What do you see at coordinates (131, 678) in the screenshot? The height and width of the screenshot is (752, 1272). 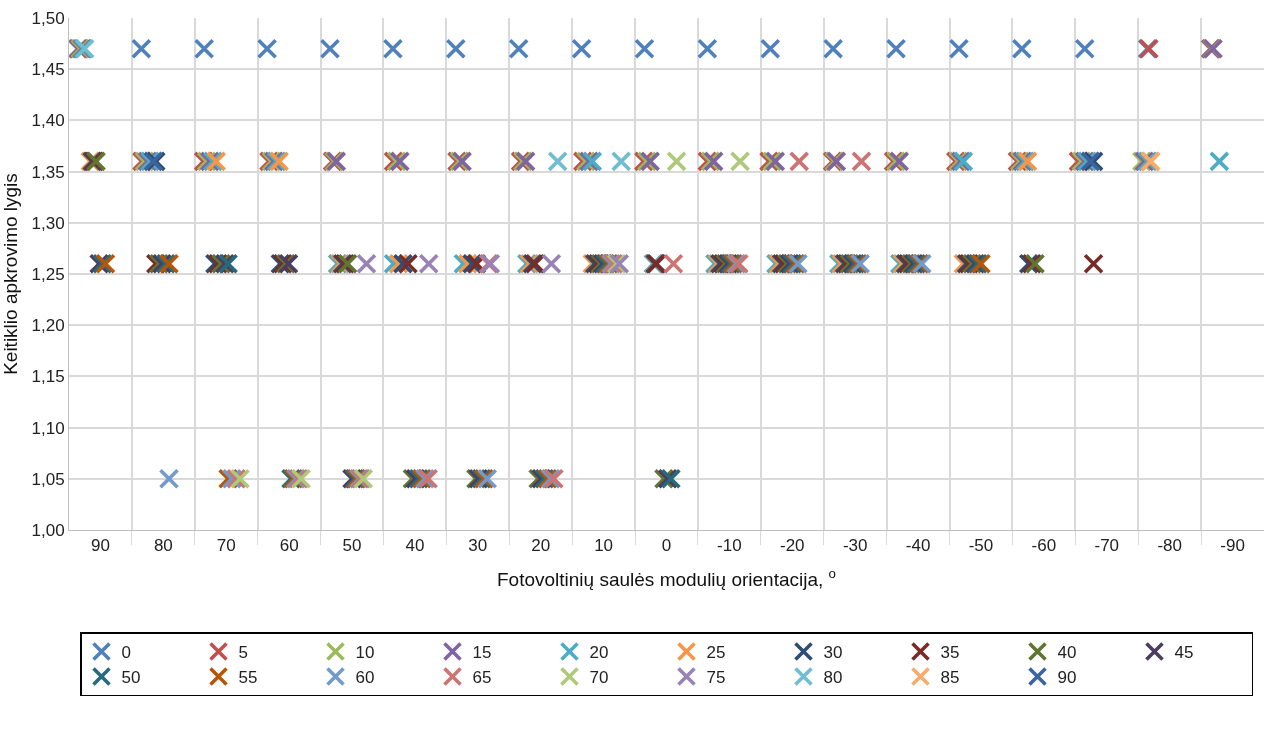 I see `legend-label: 50` at bounding box center [131, 678].